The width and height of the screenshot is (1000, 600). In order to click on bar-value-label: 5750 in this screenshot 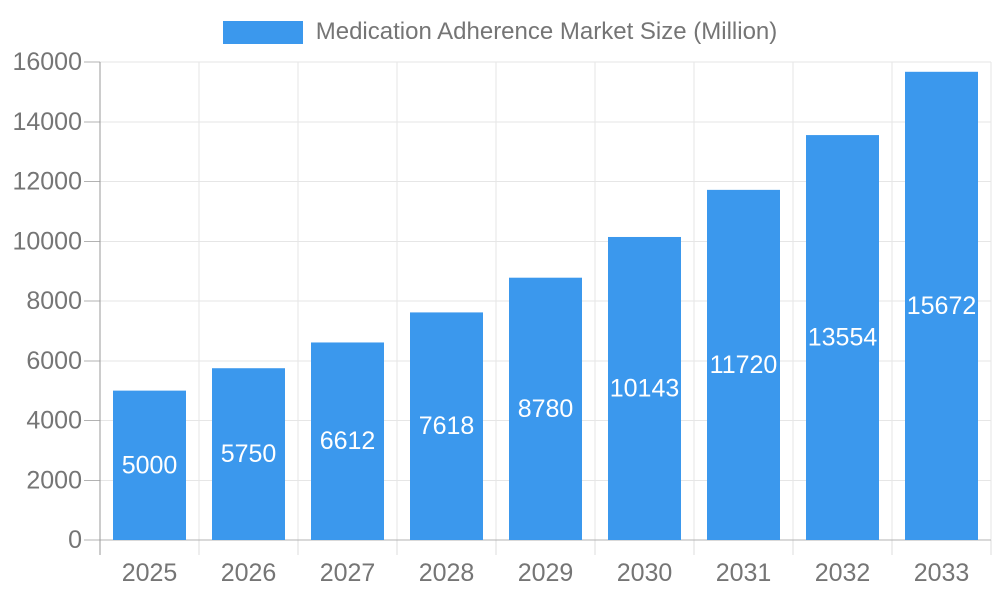, I will do `click(249, 454)`.